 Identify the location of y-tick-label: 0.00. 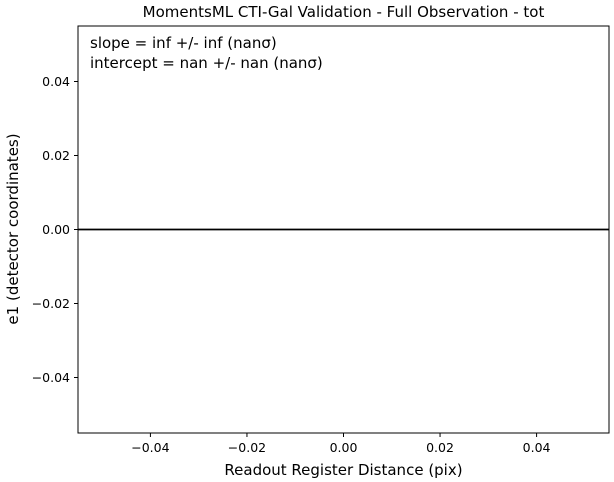
(56, 229).